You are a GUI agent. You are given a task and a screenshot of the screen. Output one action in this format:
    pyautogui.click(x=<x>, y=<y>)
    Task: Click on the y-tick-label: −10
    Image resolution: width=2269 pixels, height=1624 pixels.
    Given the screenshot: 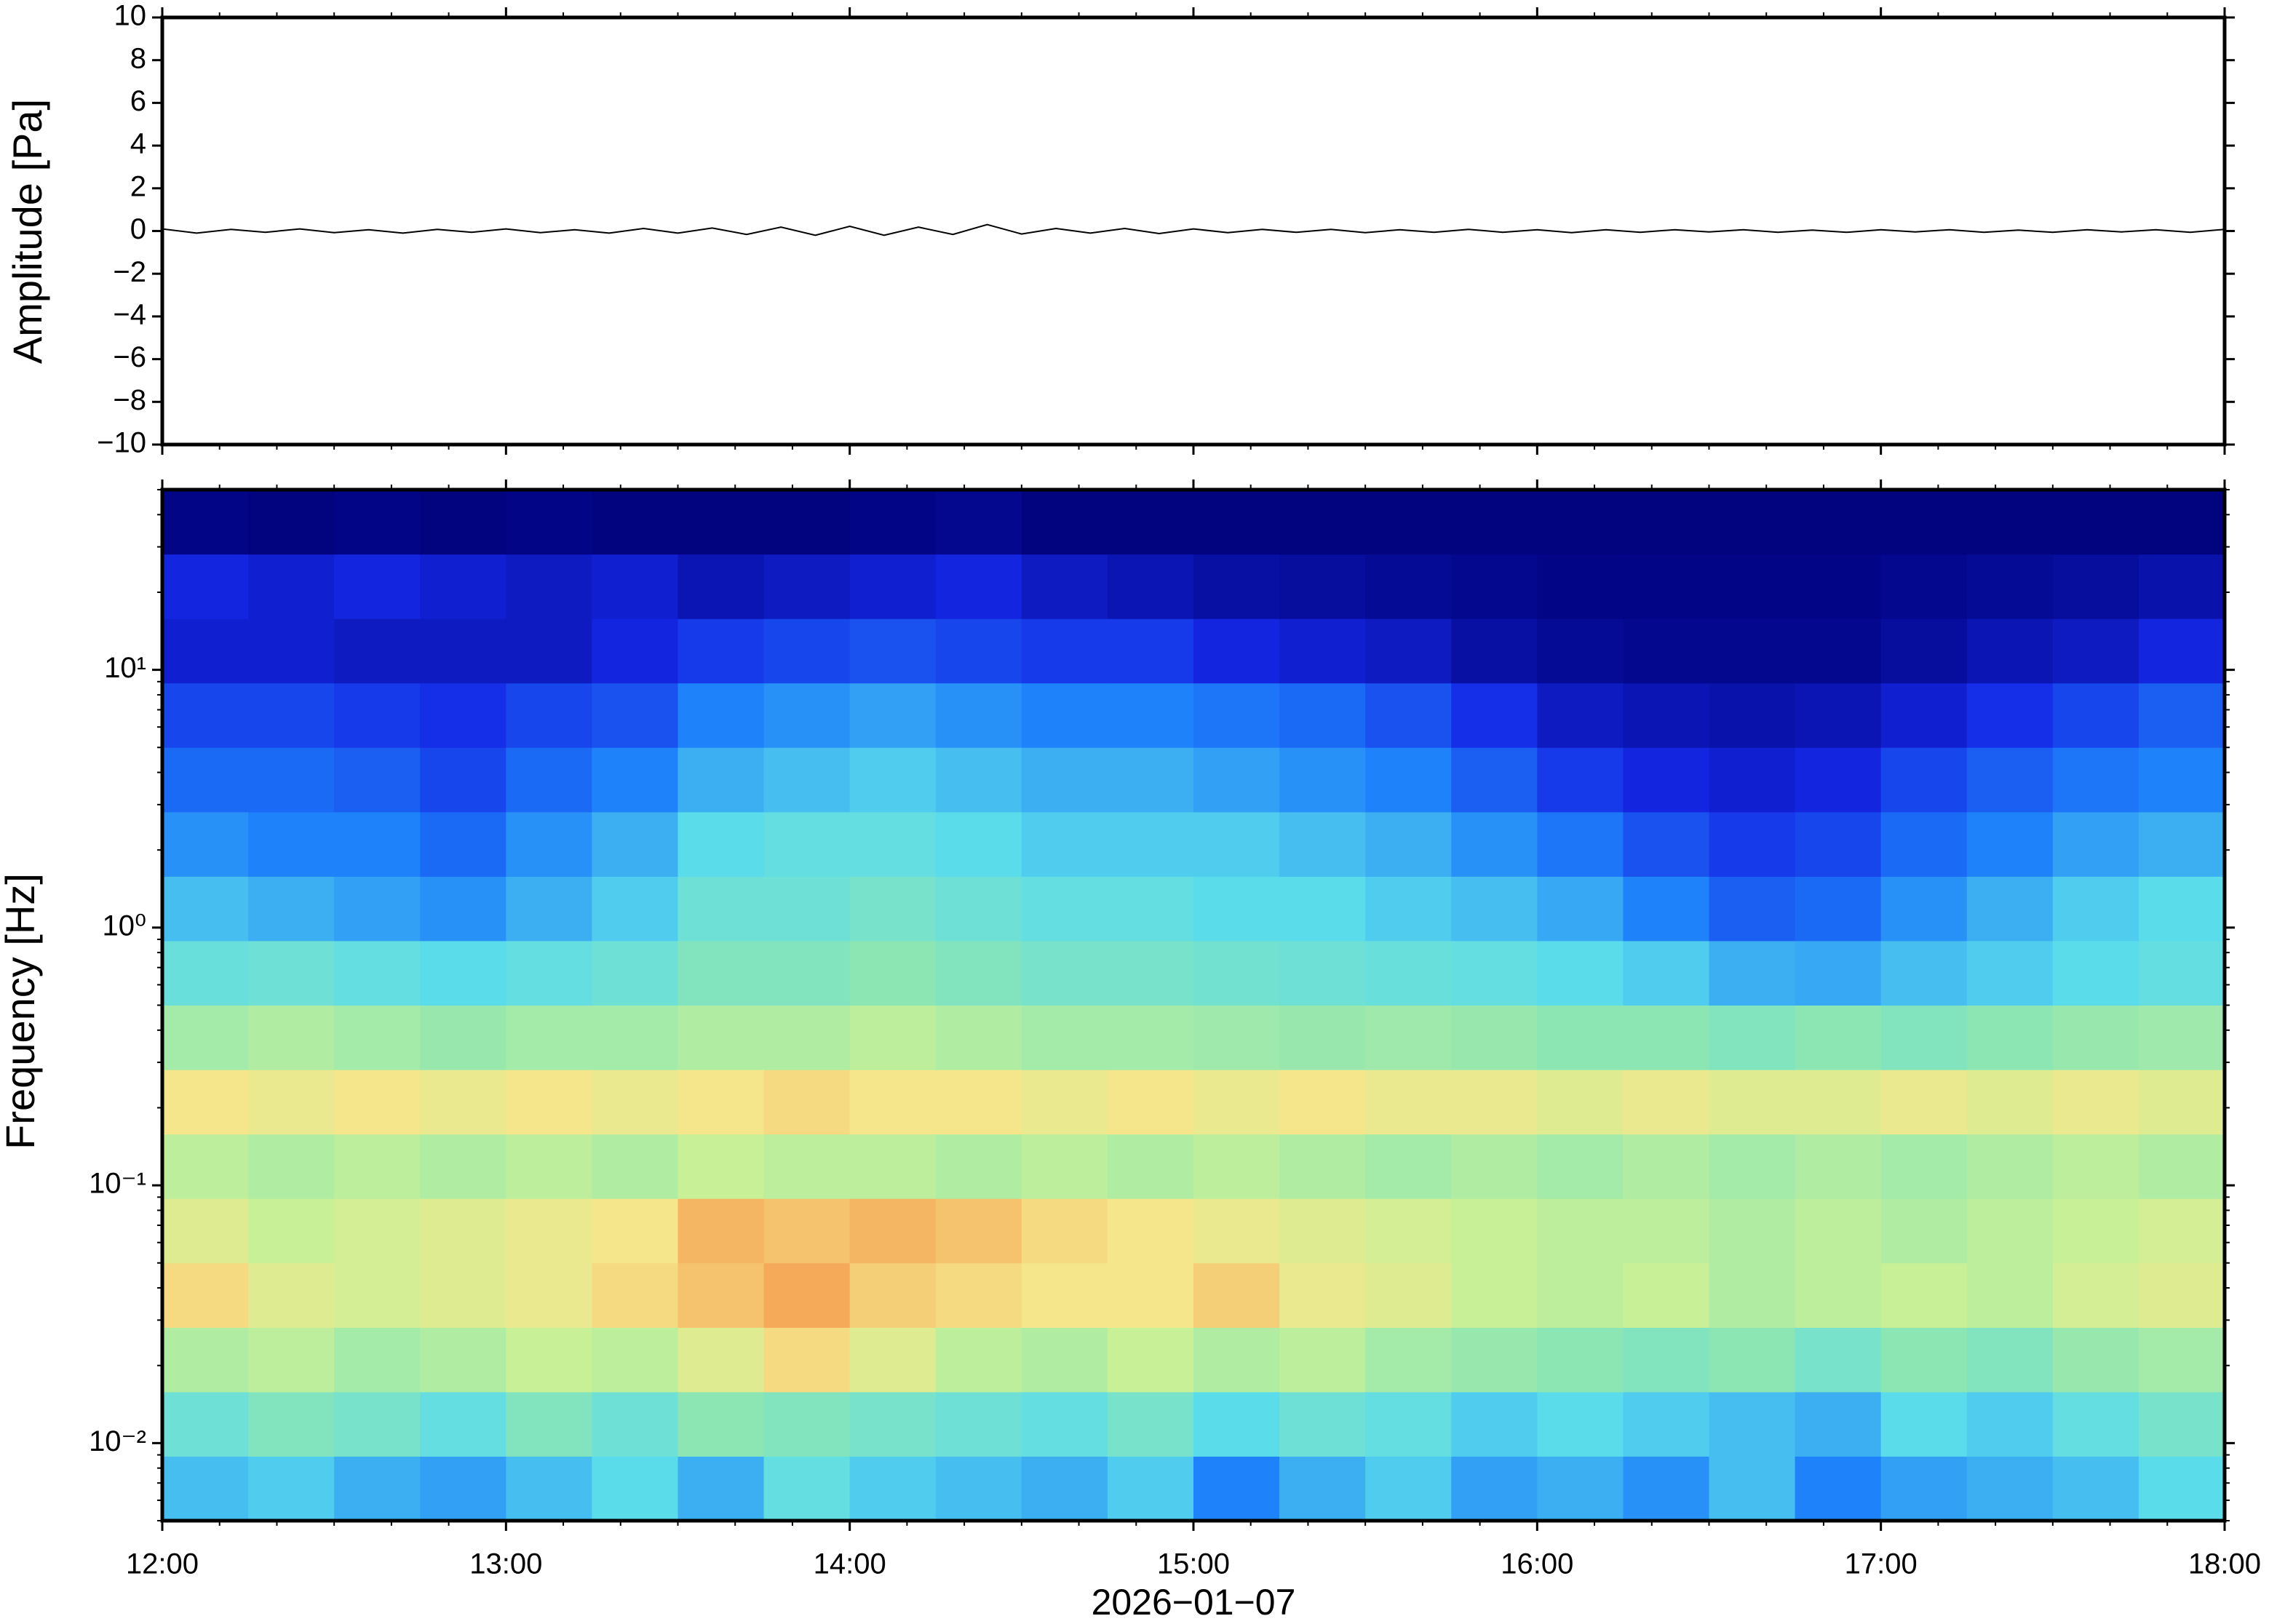 What is the action you would take?
    pyautogui.click(x=122, y=443)
    